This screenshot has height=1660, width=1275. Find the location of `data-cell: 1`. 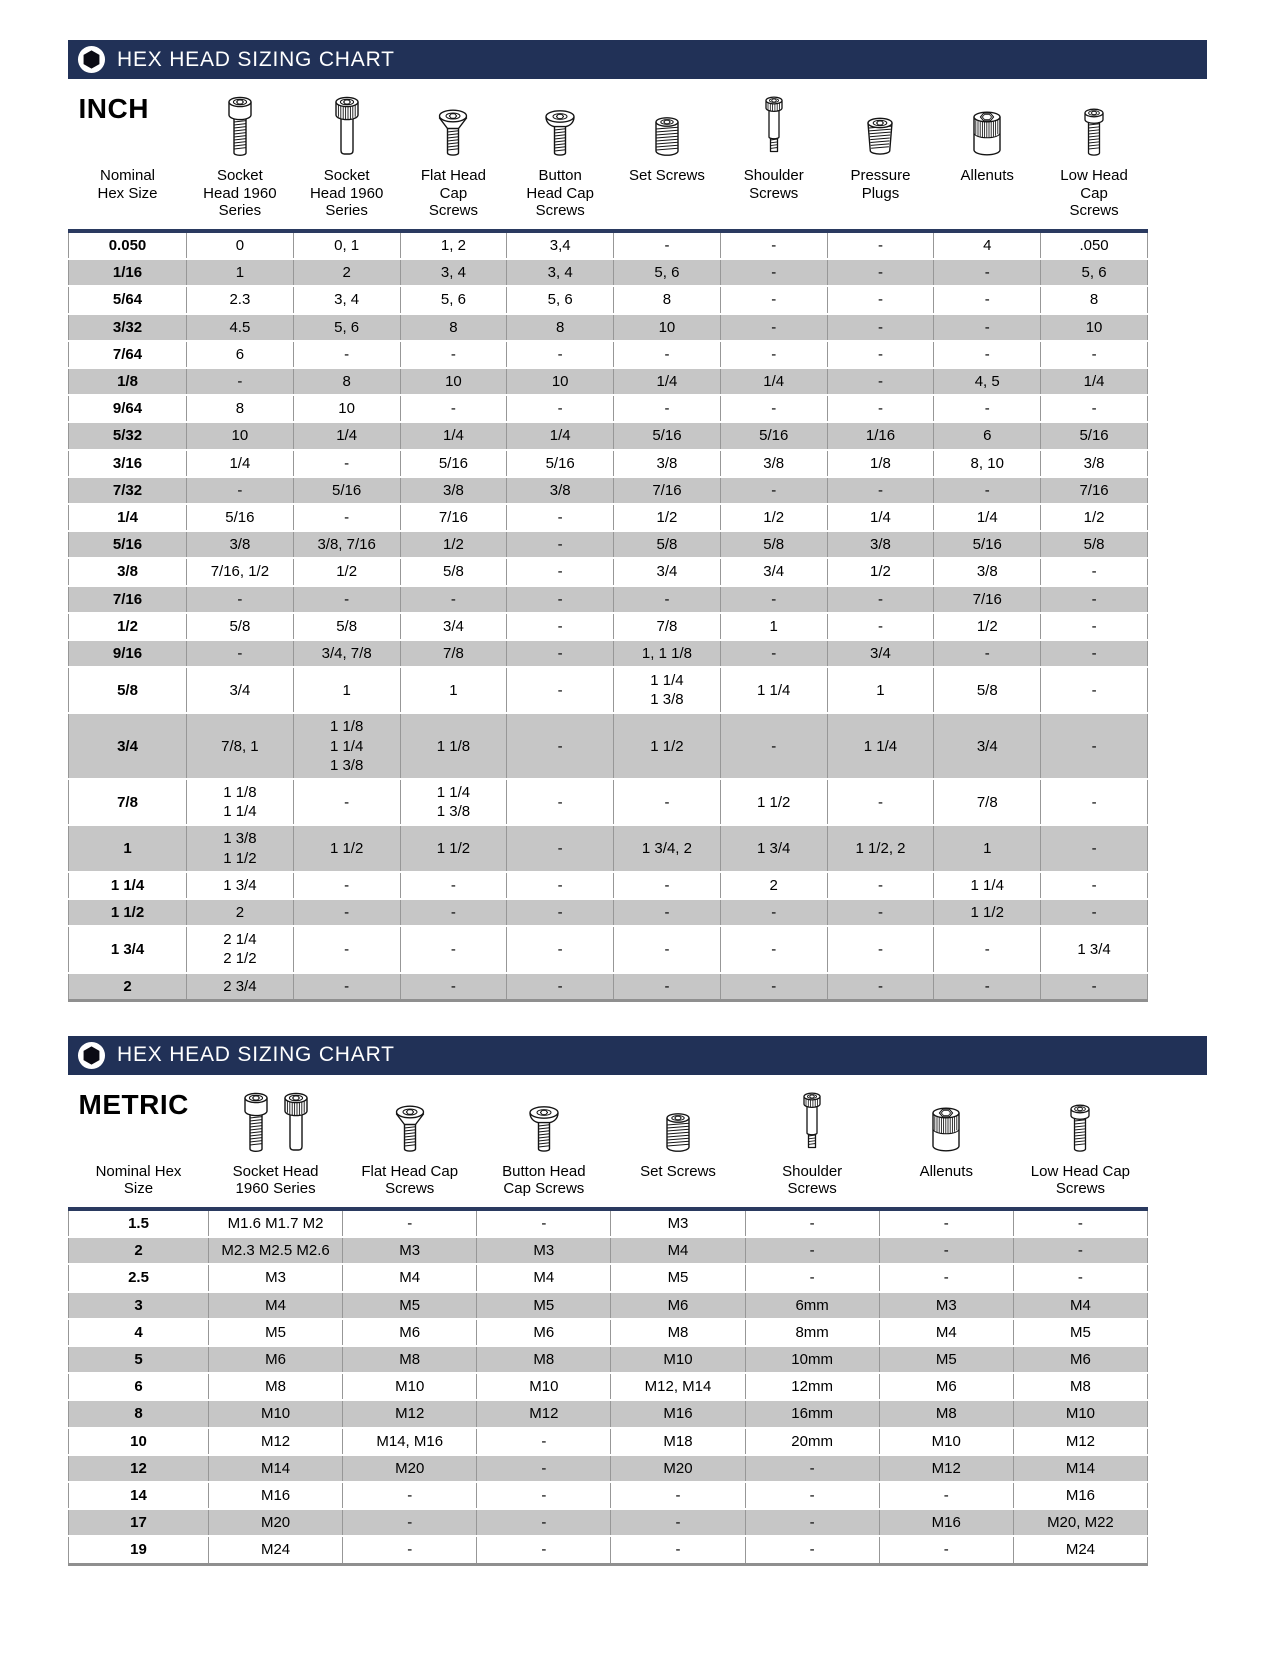

data-cell: 1 is located at coordinates (240, 272).